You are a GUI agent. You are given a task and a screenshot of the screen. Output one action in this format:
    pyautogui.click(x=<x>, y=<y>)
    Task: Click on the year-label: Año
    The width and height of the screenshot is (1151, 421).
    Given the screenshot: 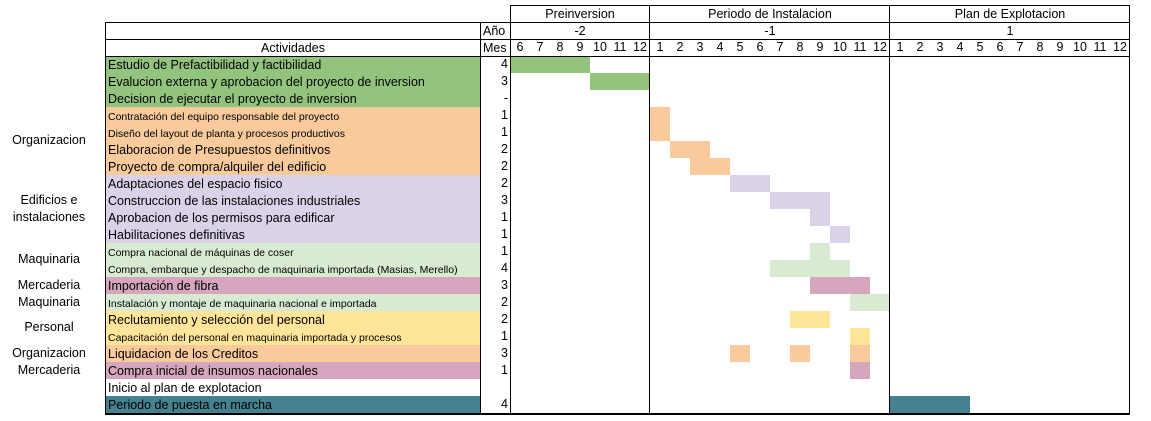 What is the action you would take?
    pyautogui.click(x=494, y=30)
    